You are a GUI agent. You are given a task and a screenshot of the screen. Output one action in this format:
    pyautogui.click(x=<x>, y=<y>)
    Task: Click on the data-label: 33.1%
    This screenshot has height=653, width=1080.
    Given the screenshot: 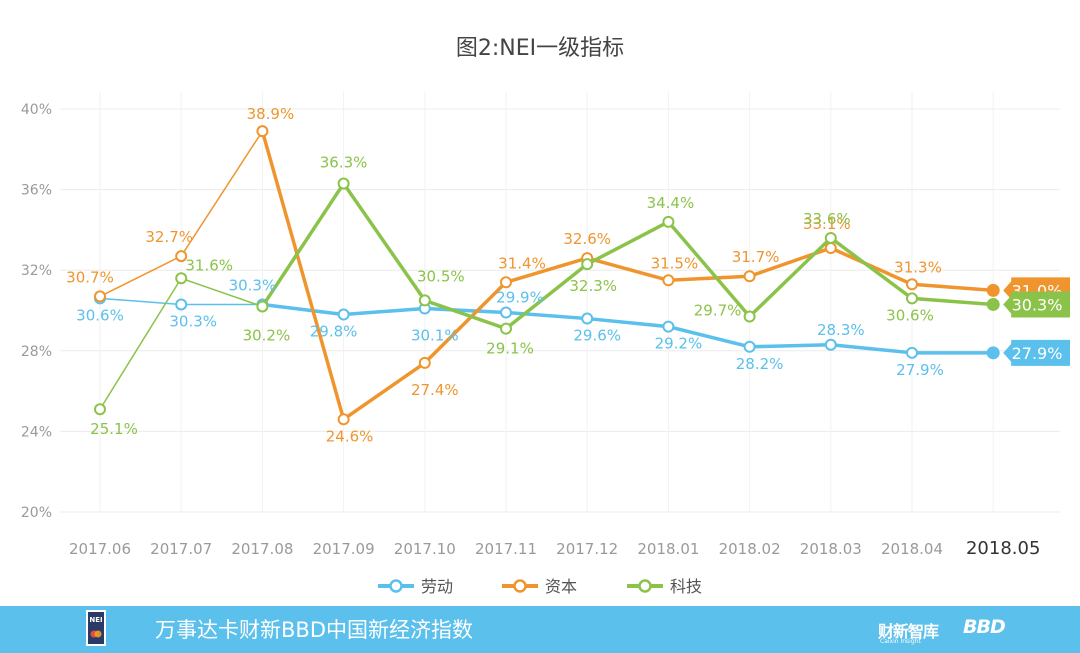 What is the action you would take?
    pyautogui.click(x=827, y=224)
    